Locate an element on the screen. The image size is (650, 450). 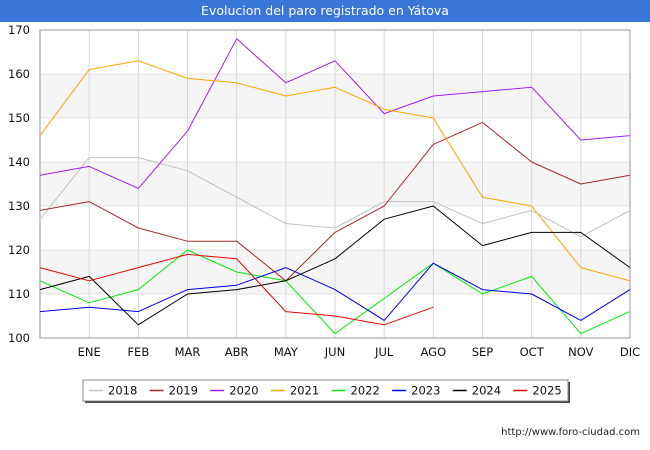
x-tick-label: ABR is located at coordinates (237, 352).